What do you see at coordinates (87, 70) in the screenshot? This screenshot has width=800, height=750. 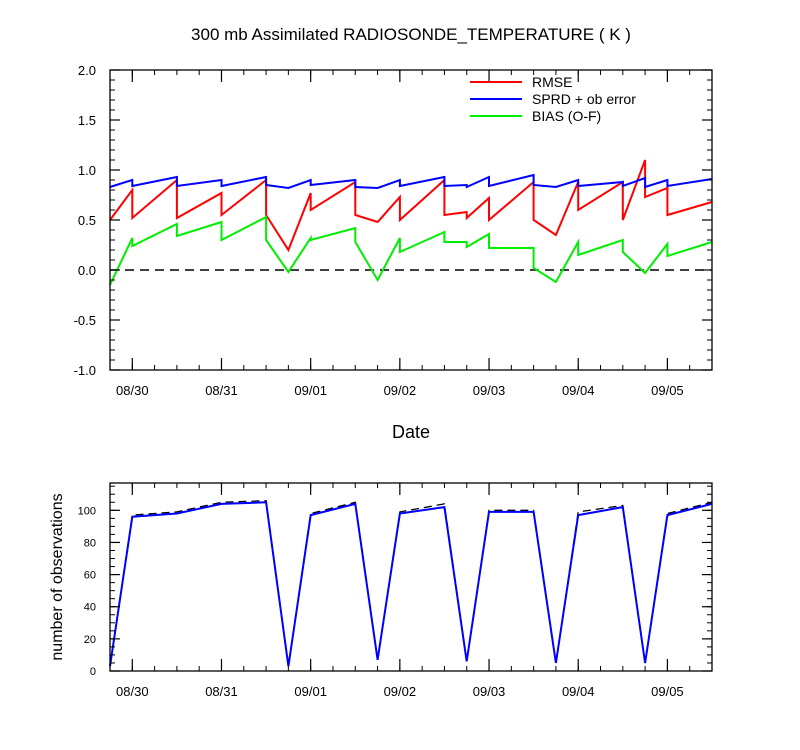 I see `y-tick-label: 2.0` at bounding box center [87, 70].